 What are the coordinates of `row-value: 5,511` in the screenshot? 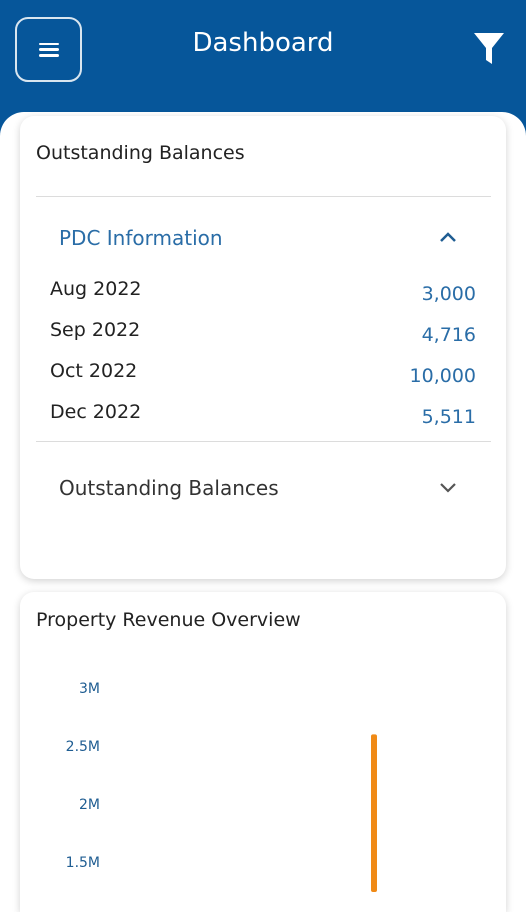 It's located at (448, 417).